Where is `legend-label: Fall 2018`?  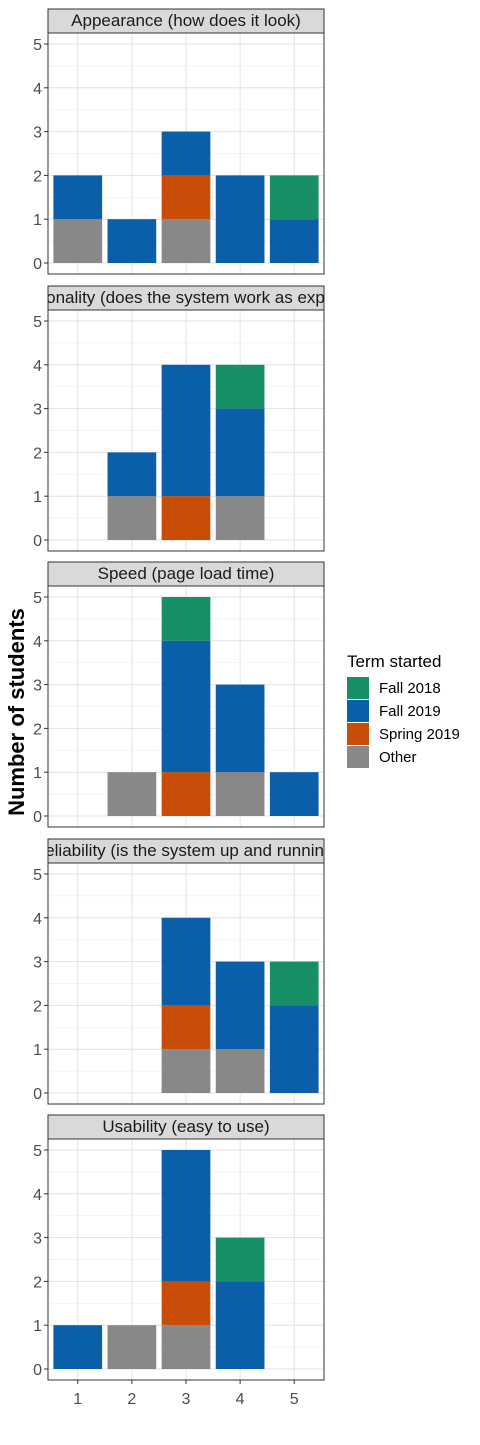
legend-label: Fall 2018 is located at coordinates (410, 688).